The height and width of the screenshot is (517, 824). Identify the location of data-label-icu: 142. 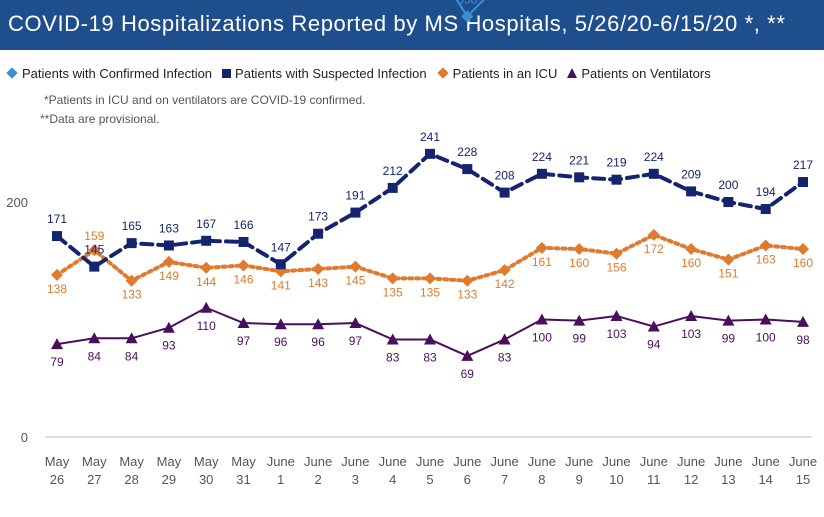
(505, 284).